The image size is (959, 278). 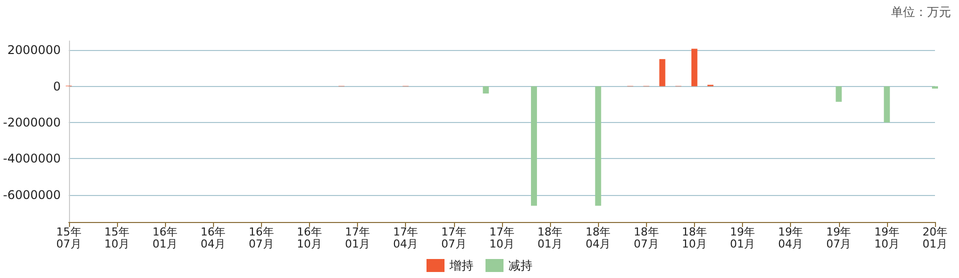 I want to click on x-tick-label: 19年10月, so click(x=887, y=238).